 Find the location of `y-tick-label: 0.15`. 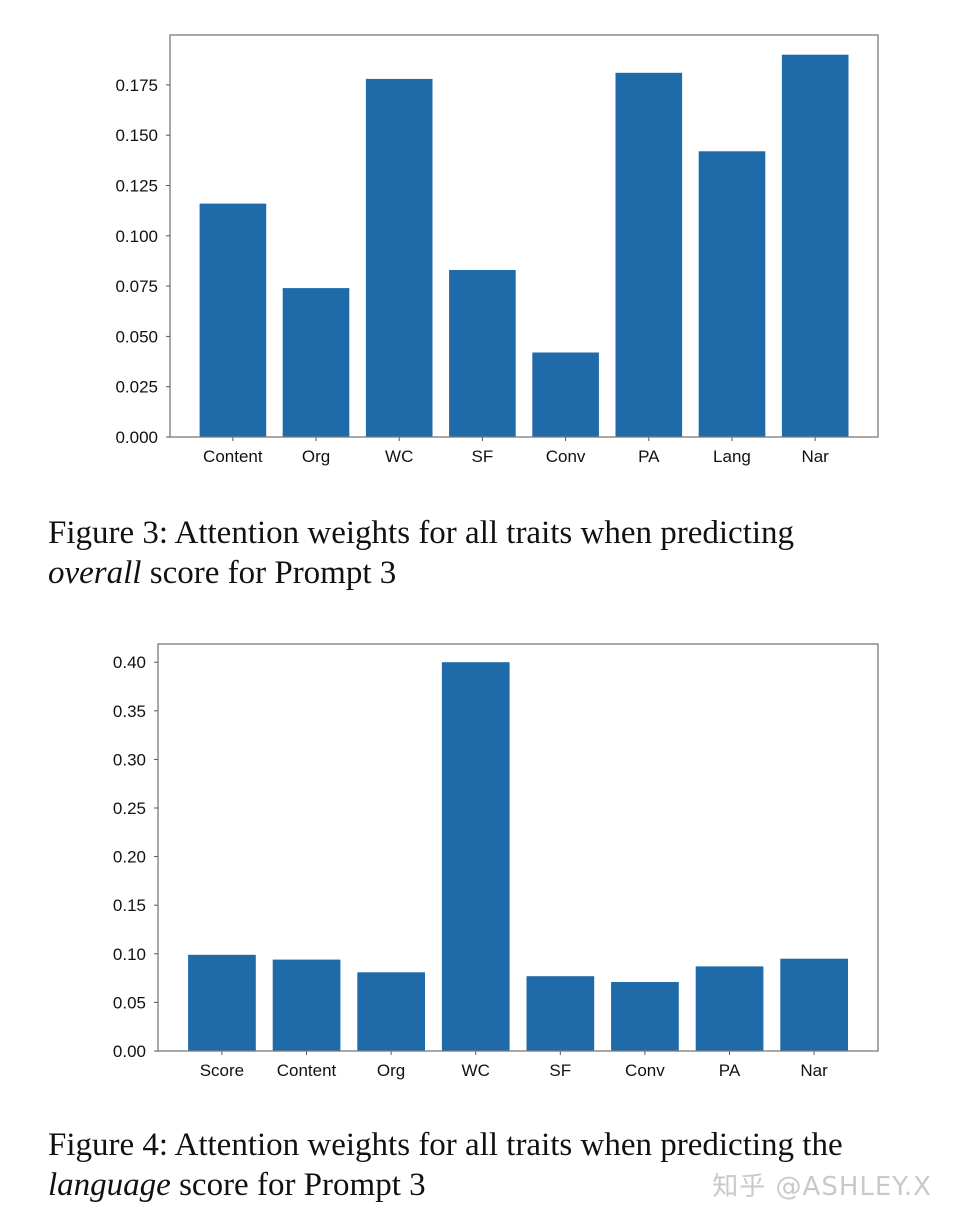

y-tick-label: 0.15 is located at coordinates (129, 905).